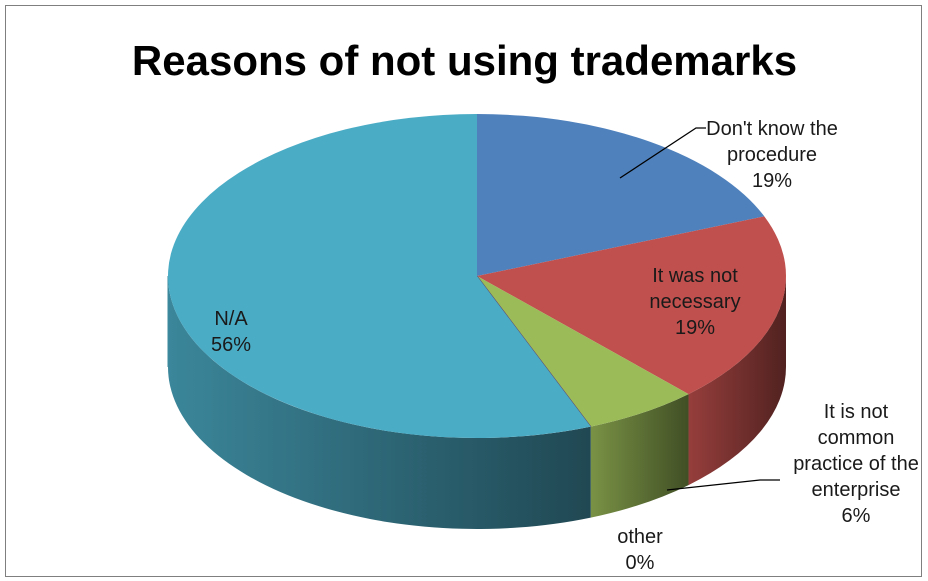 Image resolution: width=928 pixels, height=581 pixels. What do you see at coordinates (772, 155) in the screenshot?
I see `data-label-s0-line-1: procedure` at bounding box center [772, 155].